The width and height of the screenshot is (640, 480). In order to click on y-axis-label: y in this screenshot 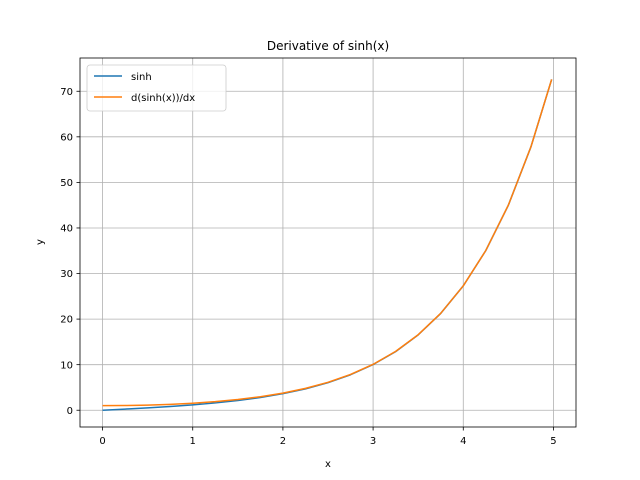, I will do `click(40, 242)`.